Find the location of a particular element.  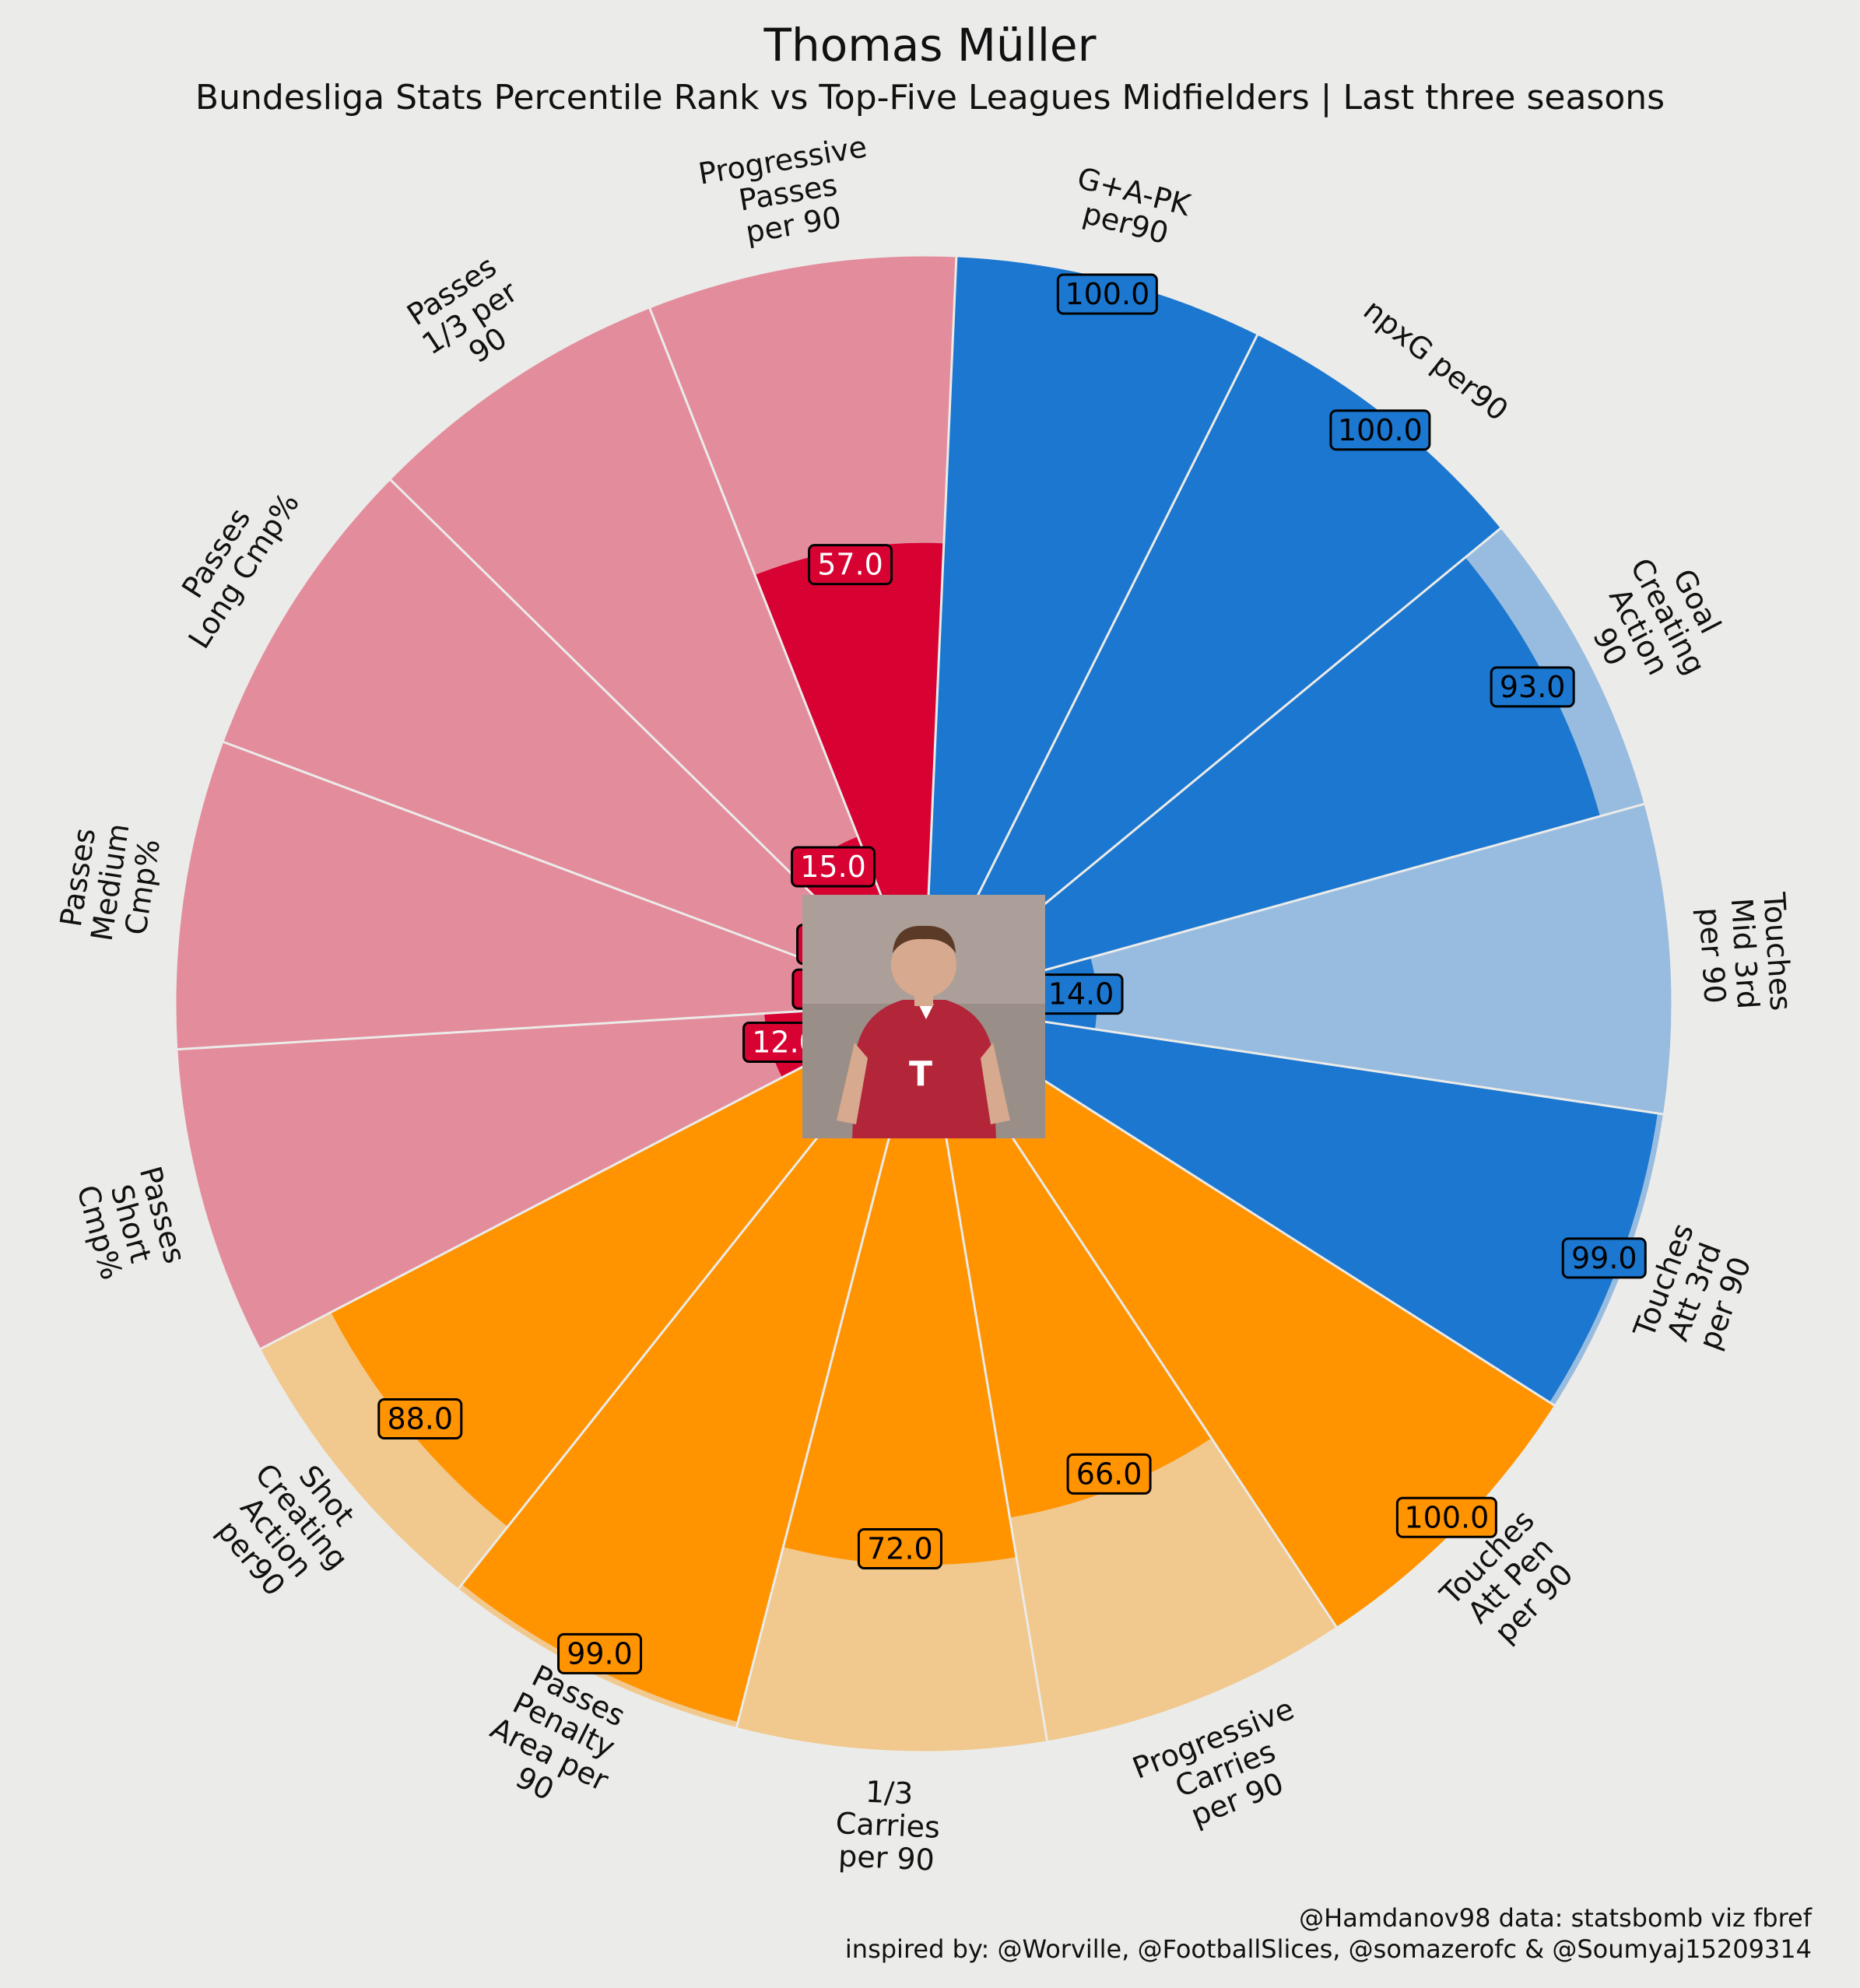

value-label-touches-att-3rd-per-90: 99.0 is located at coordinates (1604, 1258).